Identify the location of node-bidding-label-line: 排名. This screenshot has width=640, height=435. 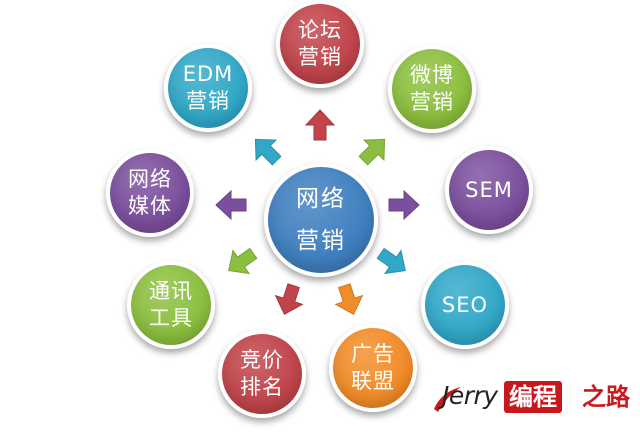
(262, 387).